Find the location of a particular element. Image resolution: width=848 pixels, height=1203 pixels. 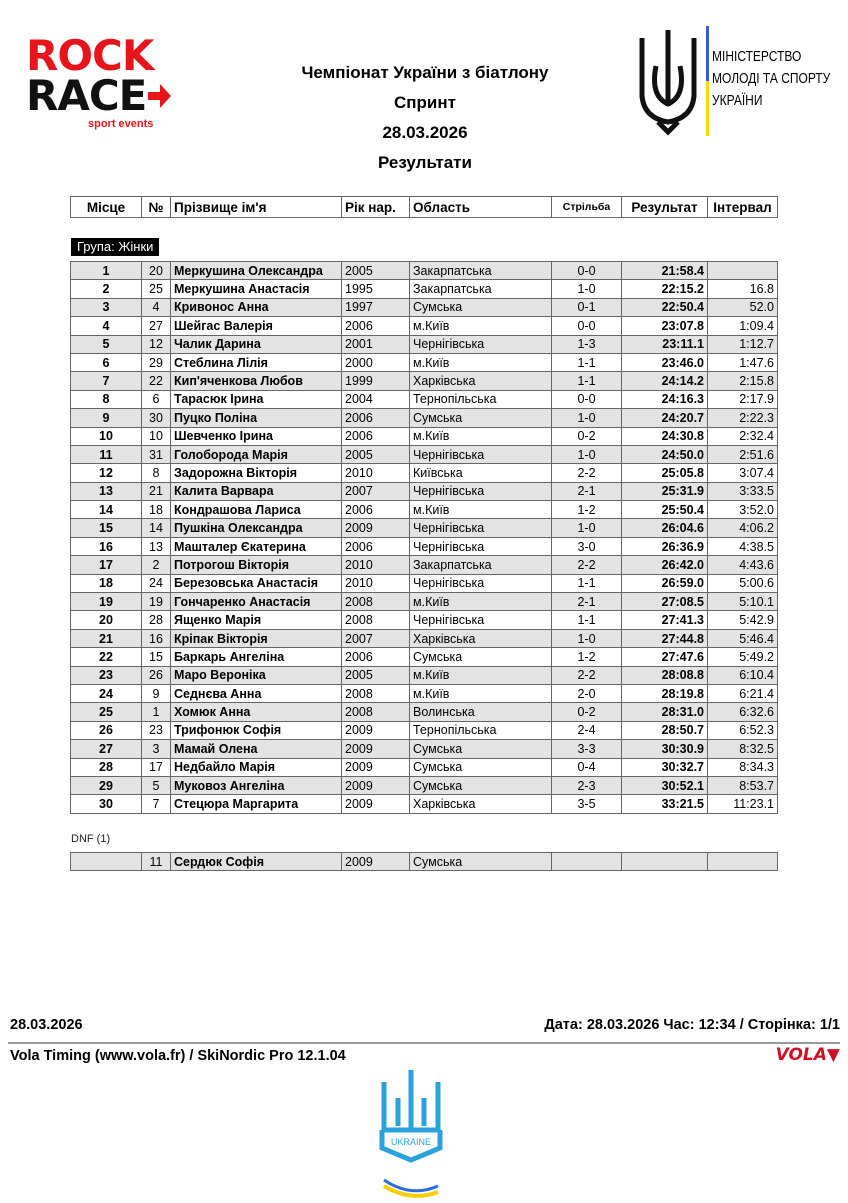

cell-name: Калита Варвара is located at coordinates (256, 491).